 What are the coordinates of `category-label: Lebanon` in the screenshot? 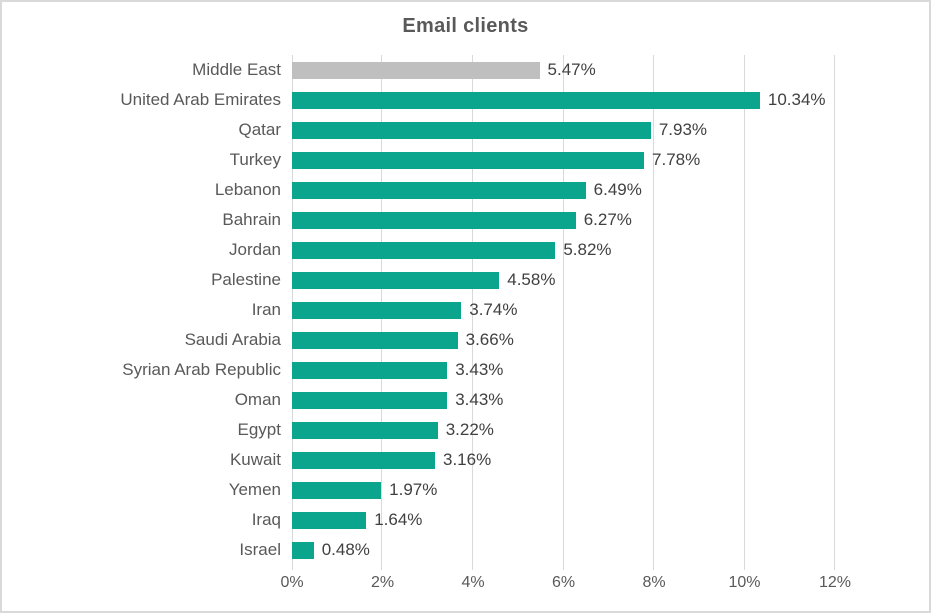 It's located at (247, 189).